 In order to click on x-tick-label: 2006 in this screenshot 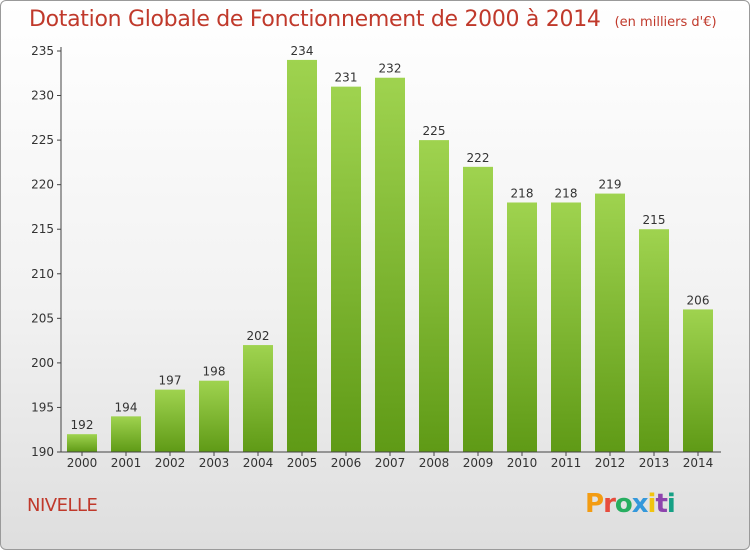, I will do `click(346, 463)`.